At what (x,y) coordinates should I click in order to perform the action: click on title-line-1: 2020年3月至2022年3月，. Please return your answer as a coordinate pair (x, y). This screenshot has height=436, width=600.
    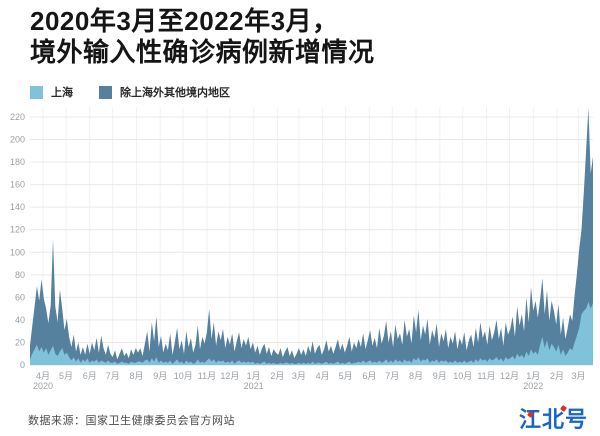
    Looking at the image, I should click on (184, 21).